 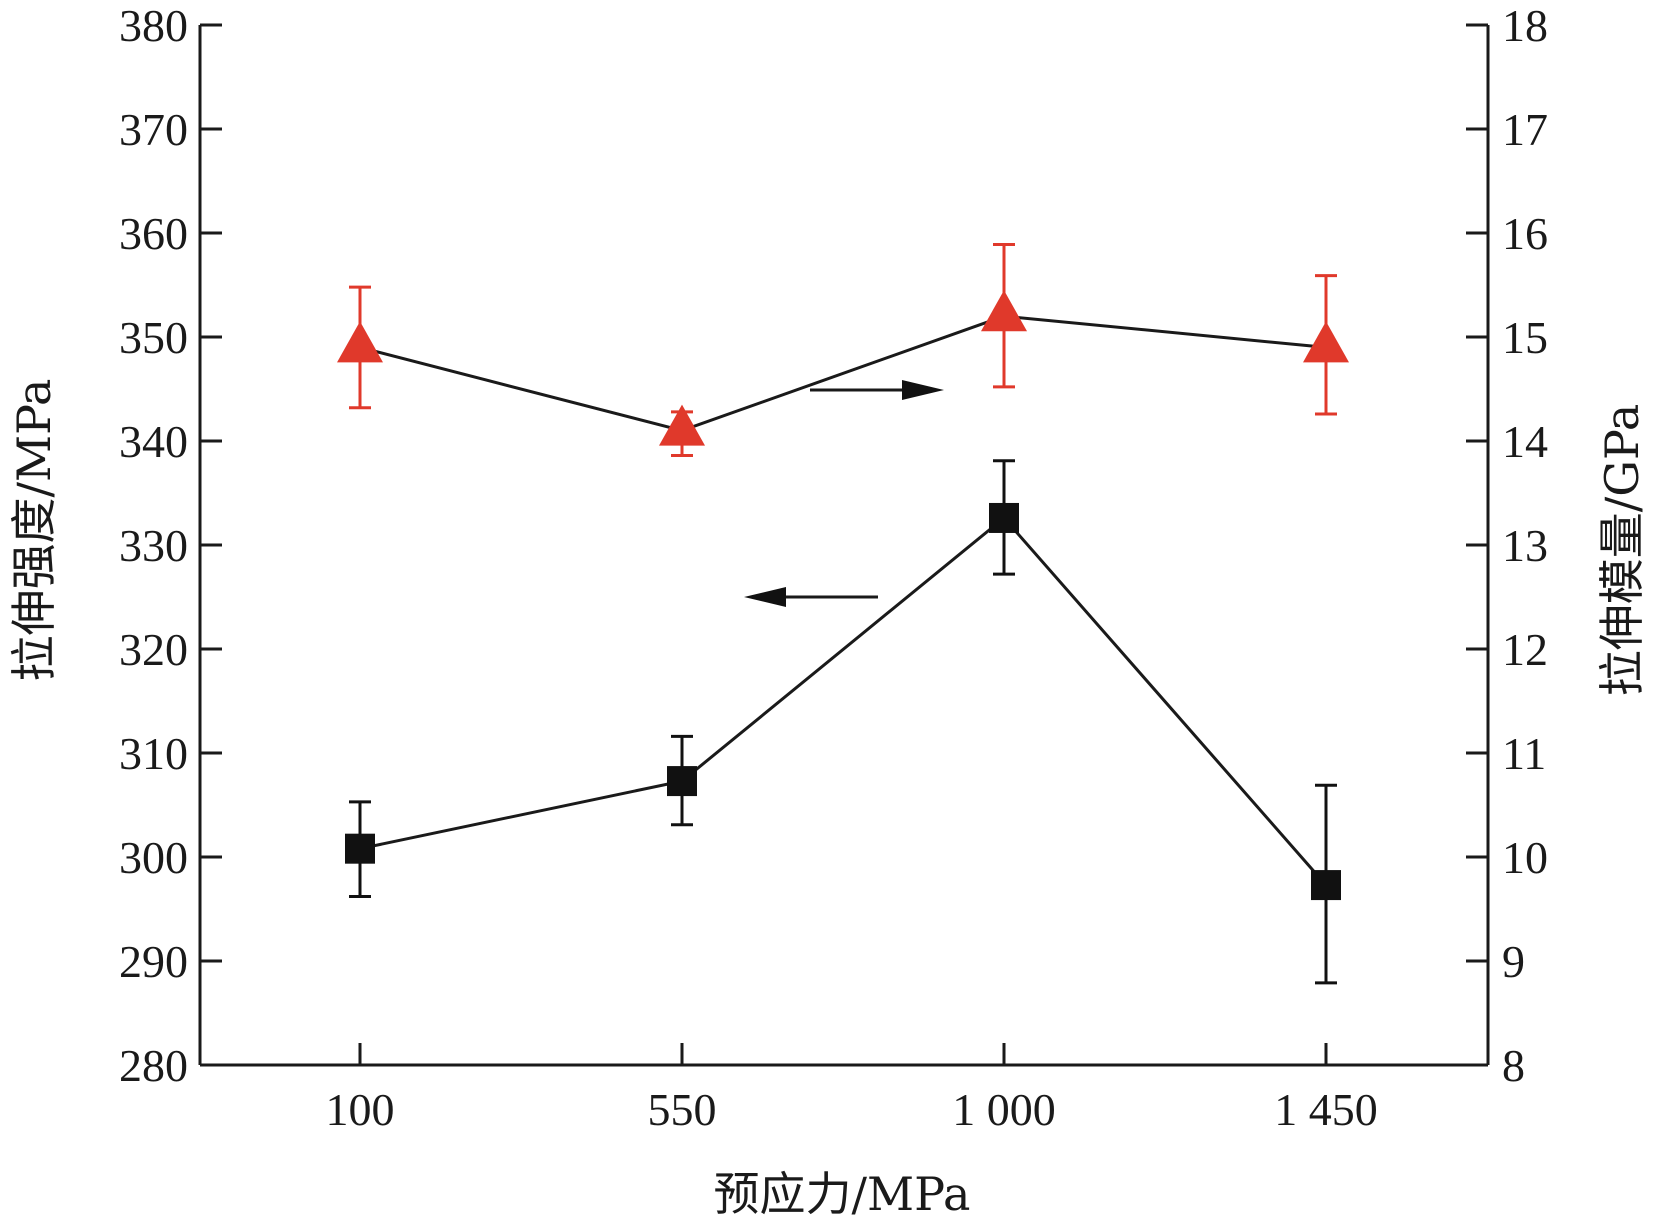 I want to click on series-line, so click(x=843, y=373).